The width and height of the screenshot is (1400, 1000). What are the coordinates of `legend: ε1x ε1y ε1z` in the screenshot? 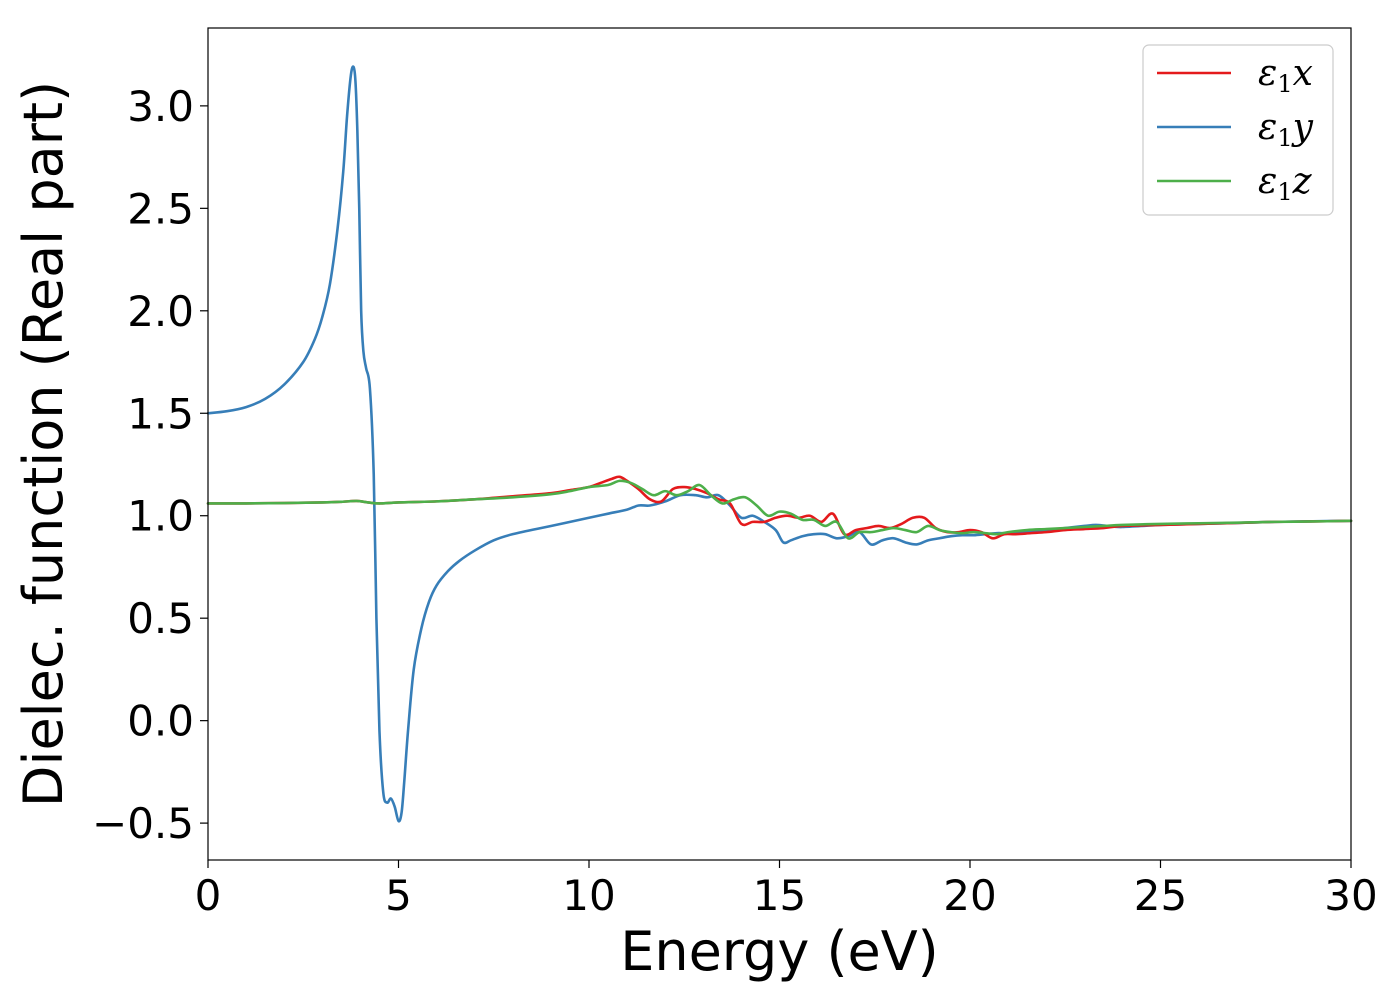 It's located at (1238, 130).